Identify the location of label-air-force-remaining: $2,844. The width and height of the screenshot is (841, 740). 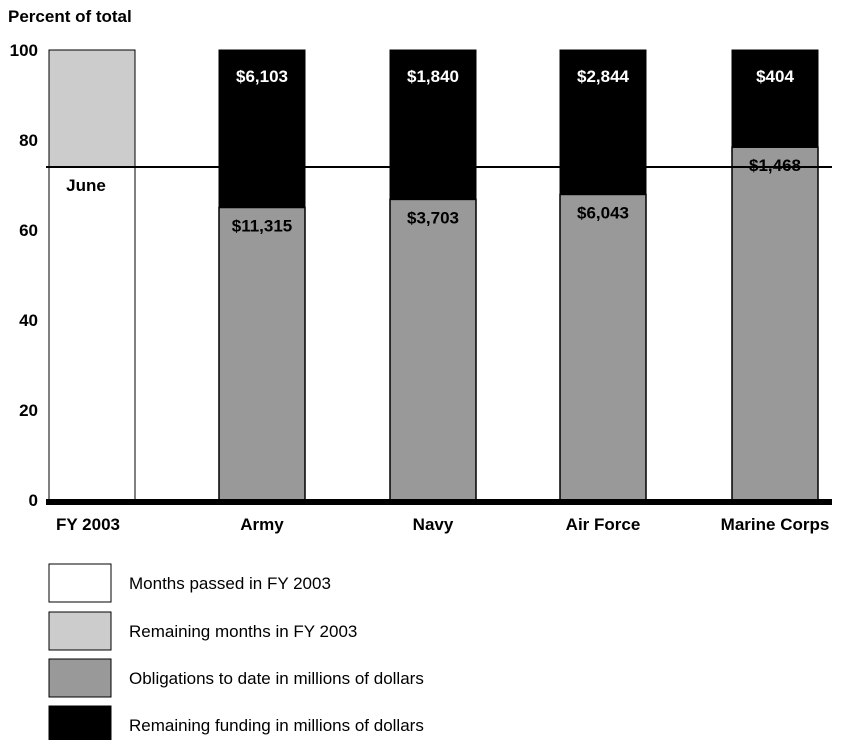
(603, 76).